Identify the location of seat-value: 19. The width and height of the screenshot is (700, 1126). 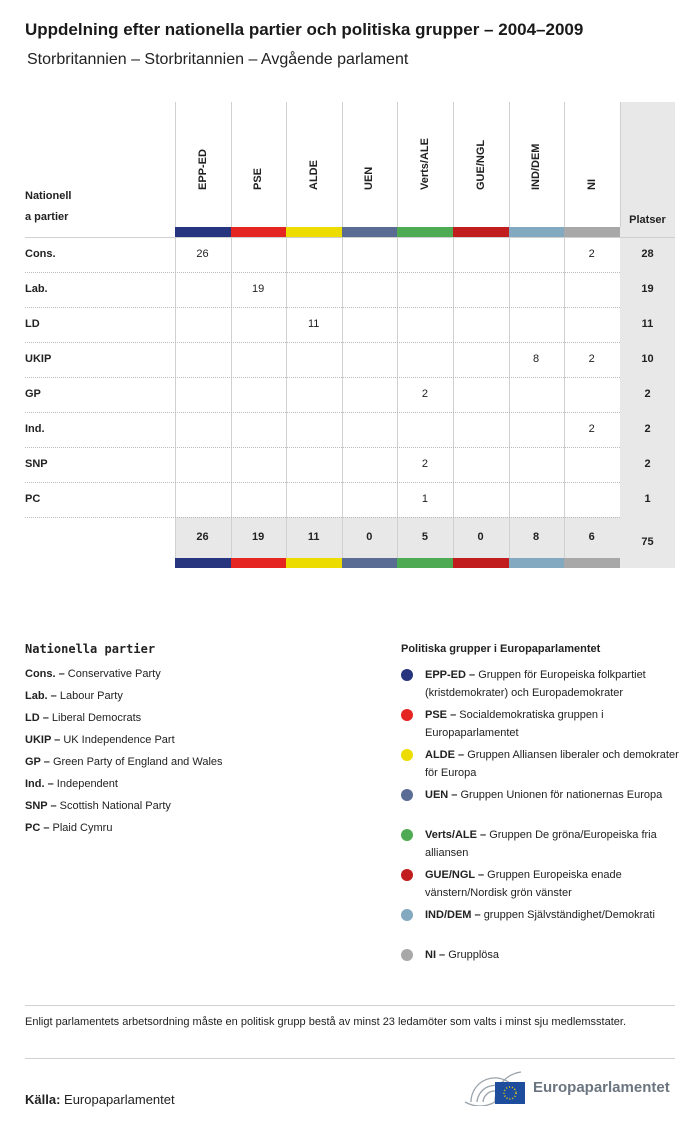
(258, 289).